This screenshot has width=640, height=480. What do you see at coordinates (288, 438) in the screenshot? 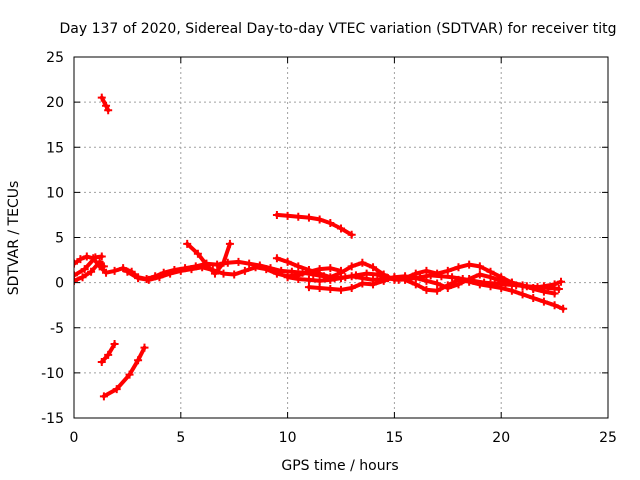
I see `x-tick-label: 10` at bounding box center [288, 438].